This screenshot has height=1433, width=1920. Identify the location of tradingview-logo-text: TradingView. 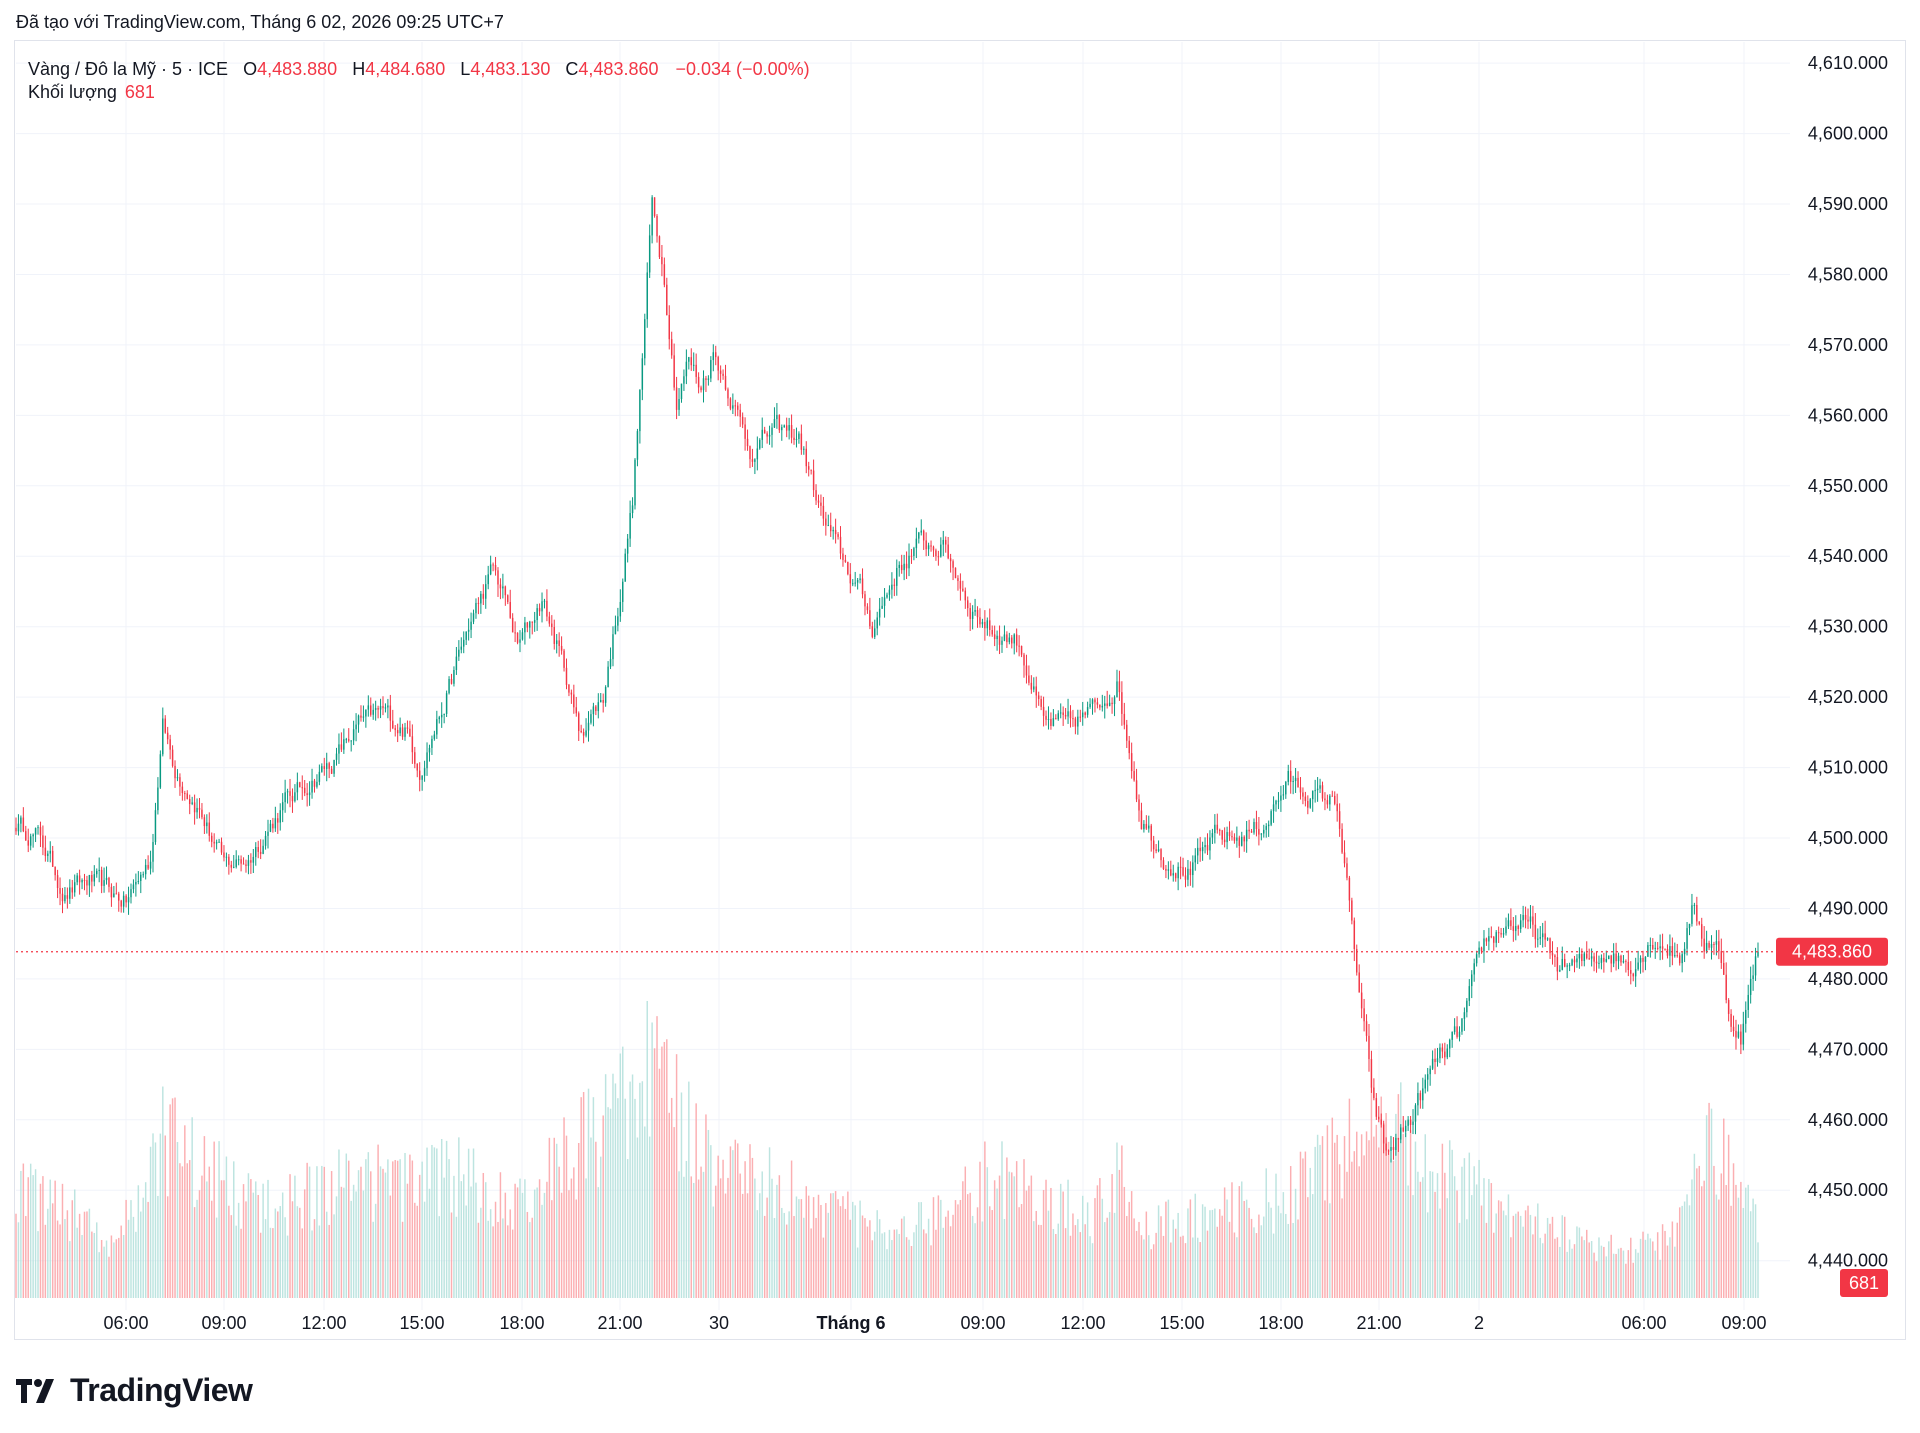
(161, 1390).